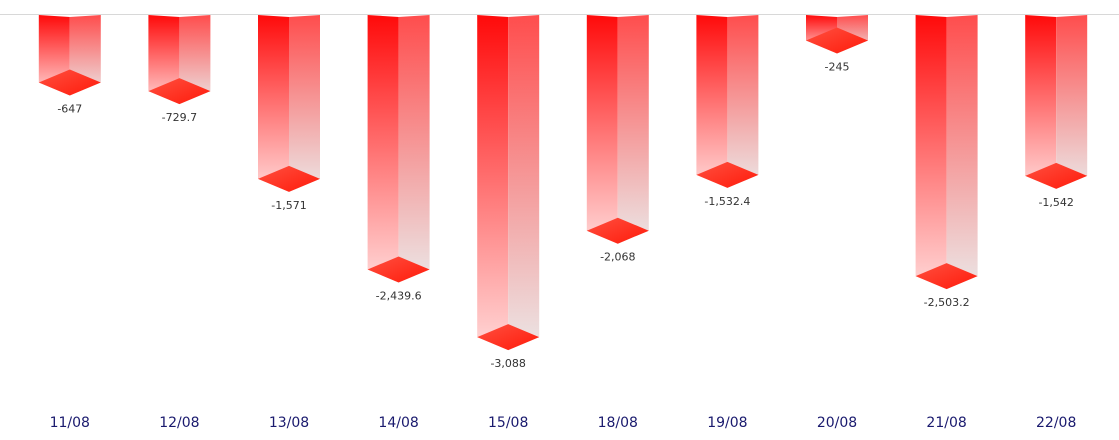 This screenshot has width=1119, height=440. Describe the element at coordinates (288, 205) in the screenshot. I see `value-label: -1,571` at that location.